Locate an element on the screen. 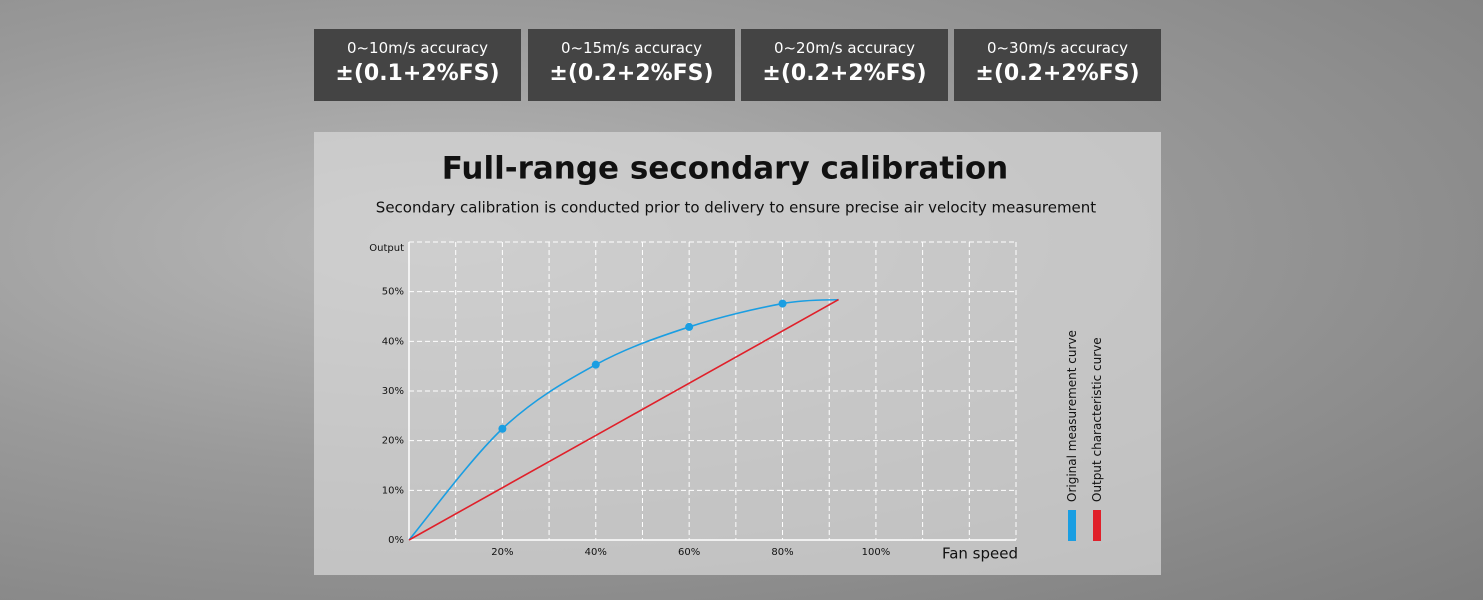 This screenshot has width=1483, height=600. line is located at coordinates (623, 419).